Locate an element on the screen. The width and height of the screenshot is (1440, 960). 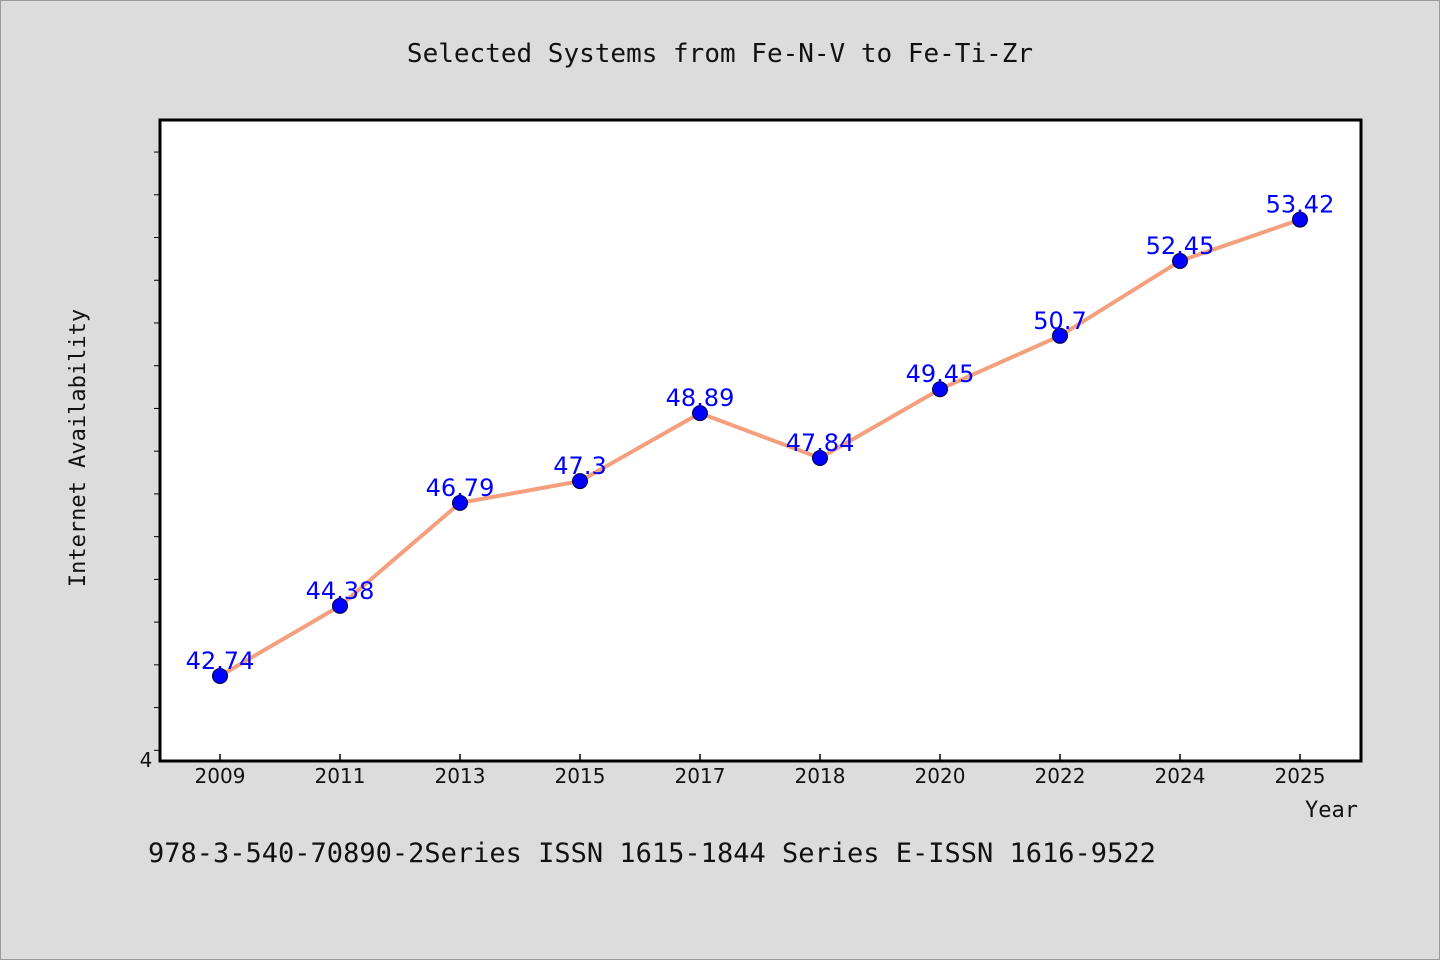
x-tick-label: 2025 is located at coordinates (1300, 776).